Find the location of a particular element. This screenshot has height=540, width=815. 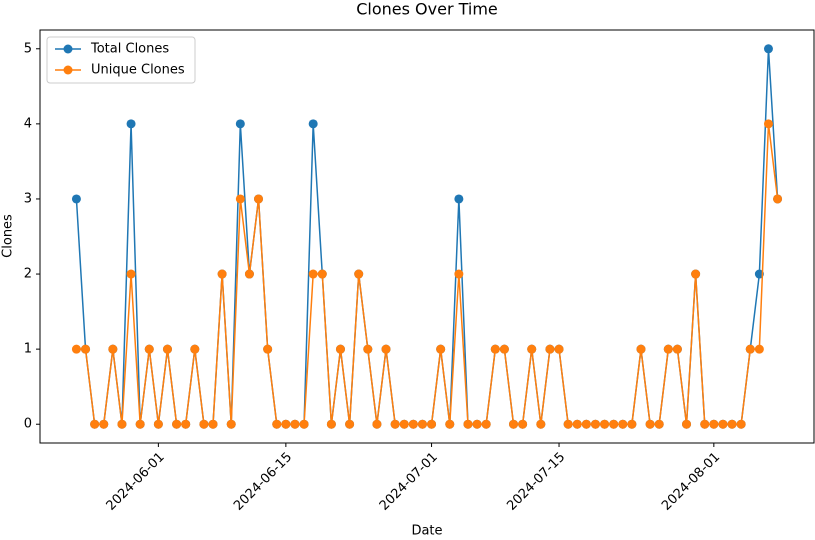

legend-box is located at coordinates (121, 60).